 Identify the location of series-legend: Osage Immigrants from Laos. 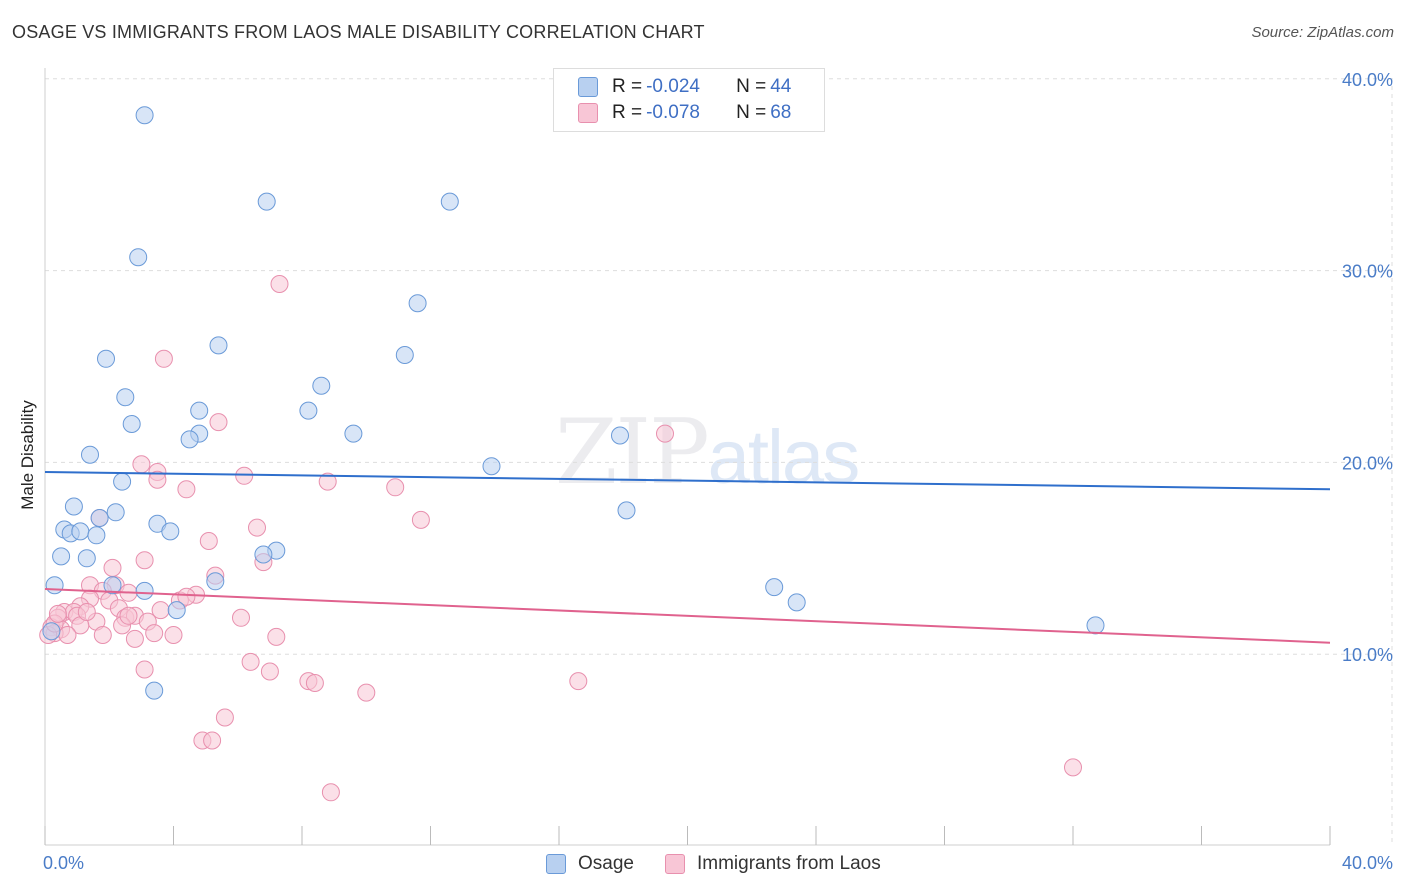
(703, 865).